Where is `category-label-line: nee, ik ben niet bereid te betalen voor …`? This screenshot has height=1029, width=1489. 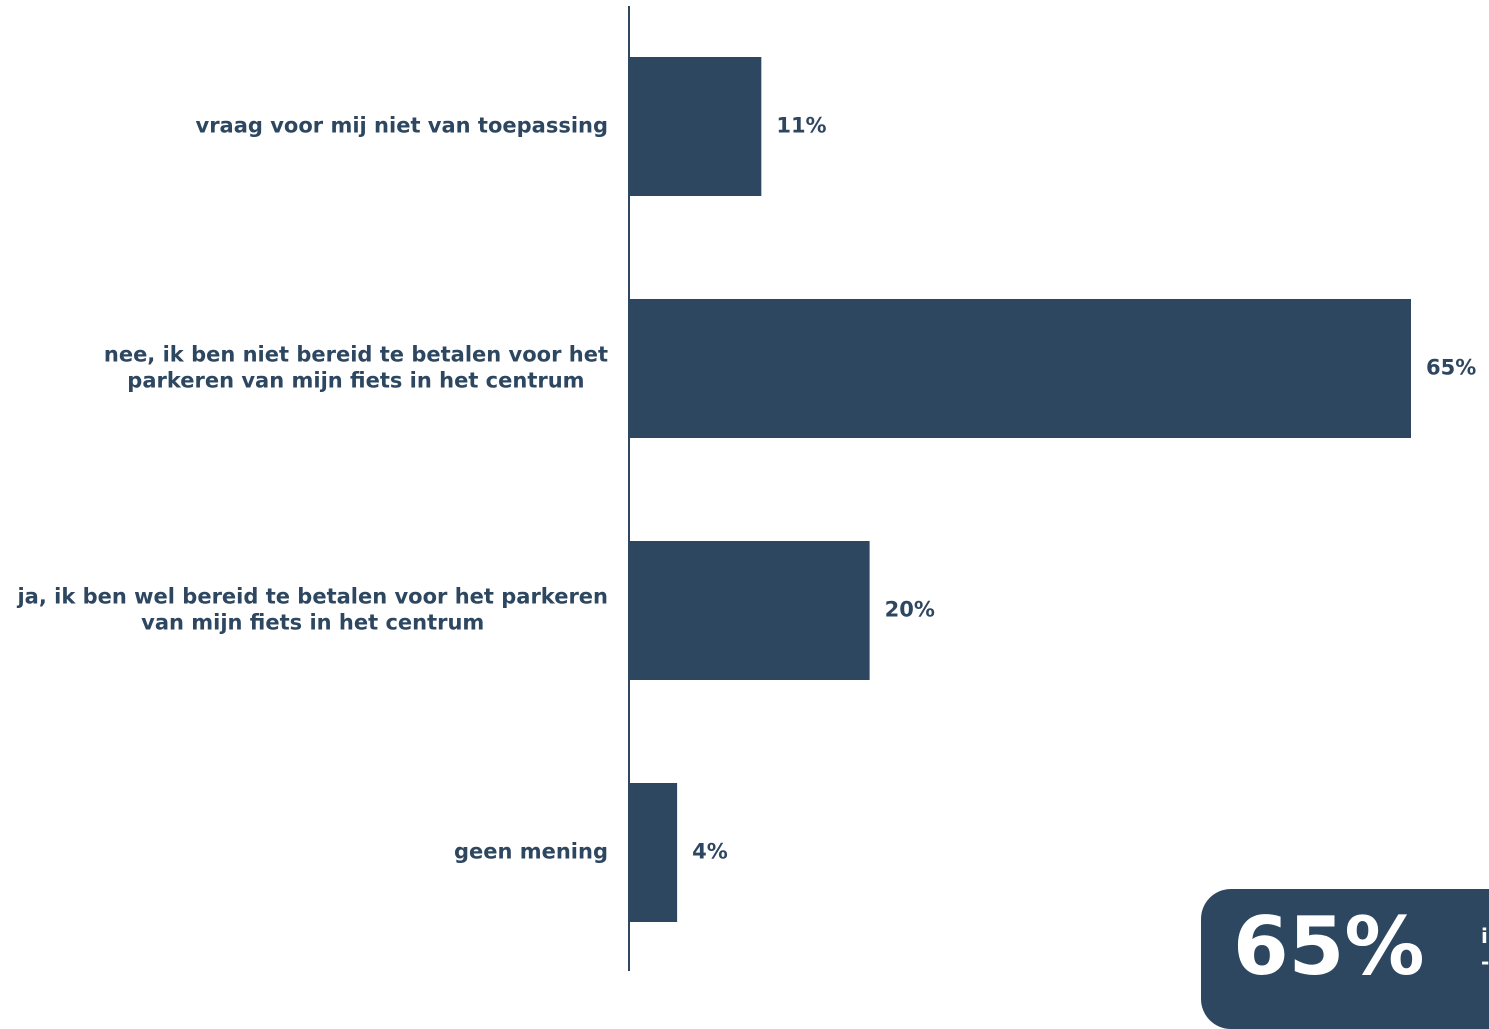
category-label-line: nee, ik ben niet bereid te betalen voor … is located at coordinates (356, 355).